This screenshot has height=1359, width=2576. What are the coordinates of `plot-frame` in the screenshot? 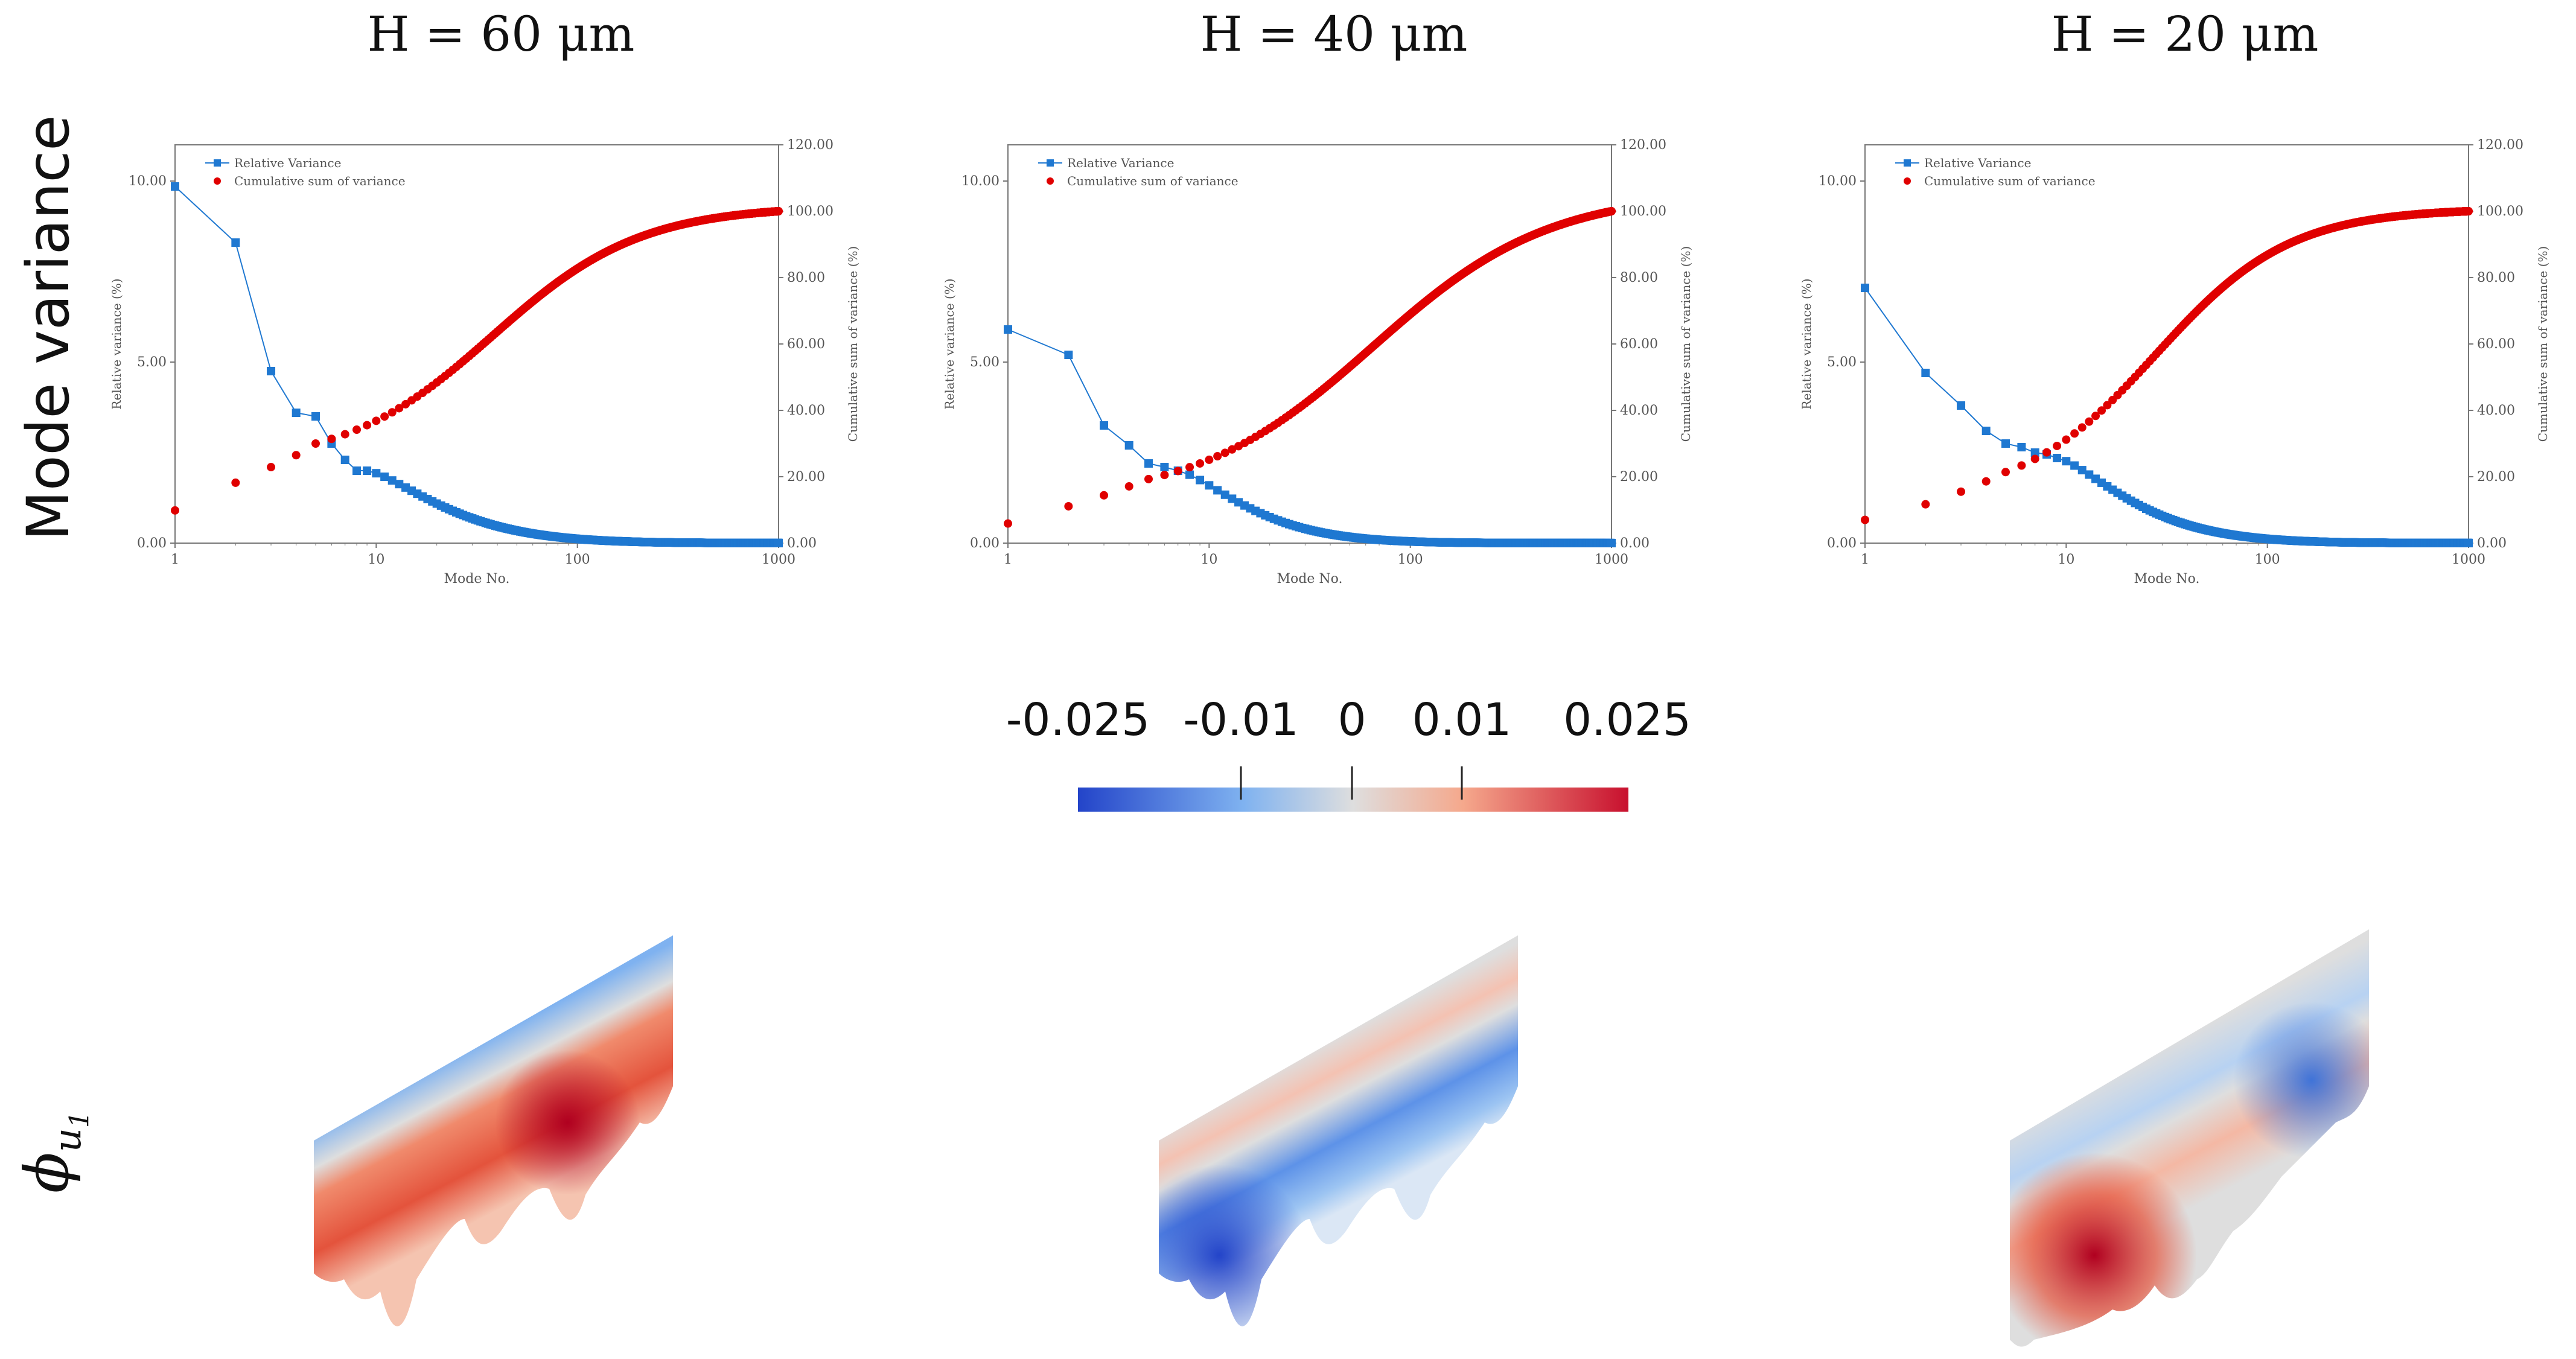 It's located at (1309, 344).